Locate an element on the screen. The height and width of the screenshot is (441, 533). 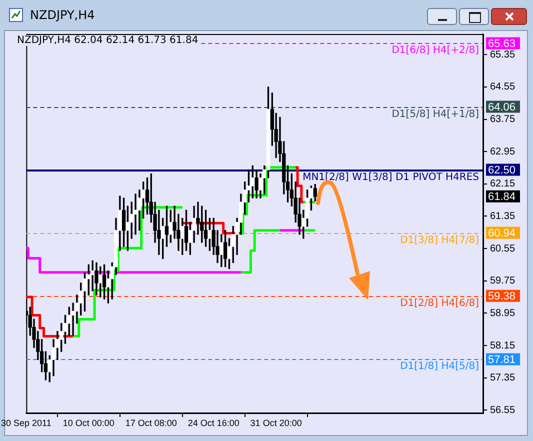
y-tick-label: 58.15 is located at coordinates (503, 346).